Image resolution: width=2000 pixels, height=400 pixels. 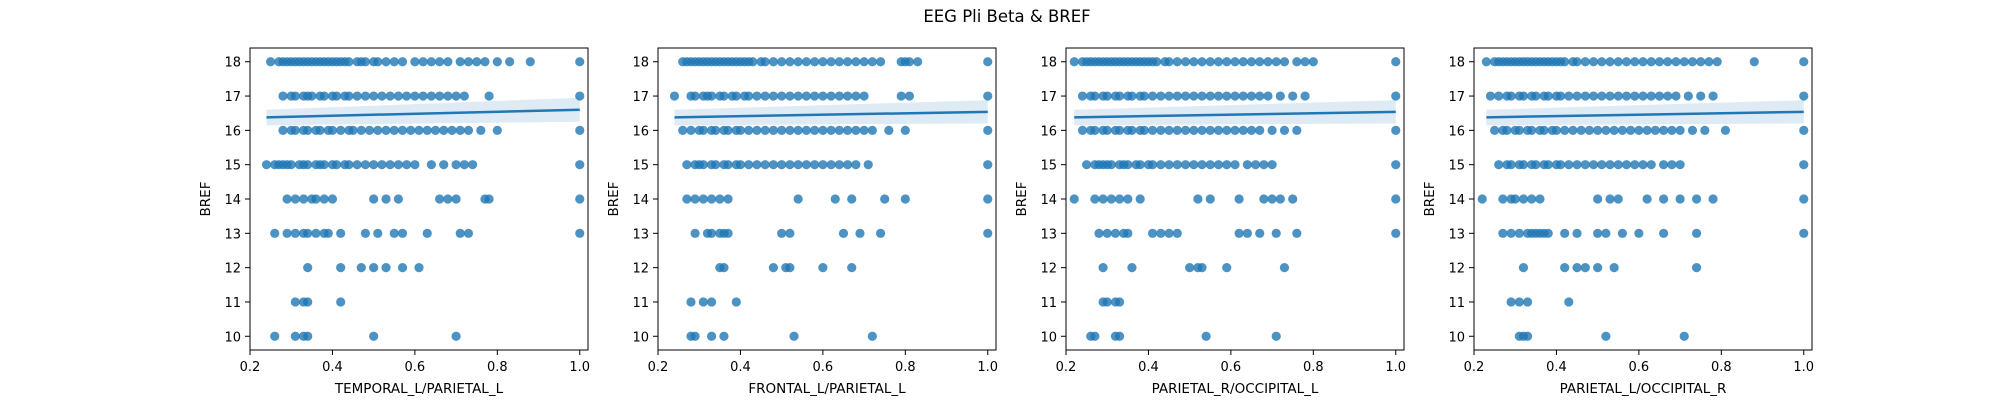 What do you see at coordinates (640, 63) in the screenshot?
I see `y-tick-label: 18` at bounding box center [640, 63].